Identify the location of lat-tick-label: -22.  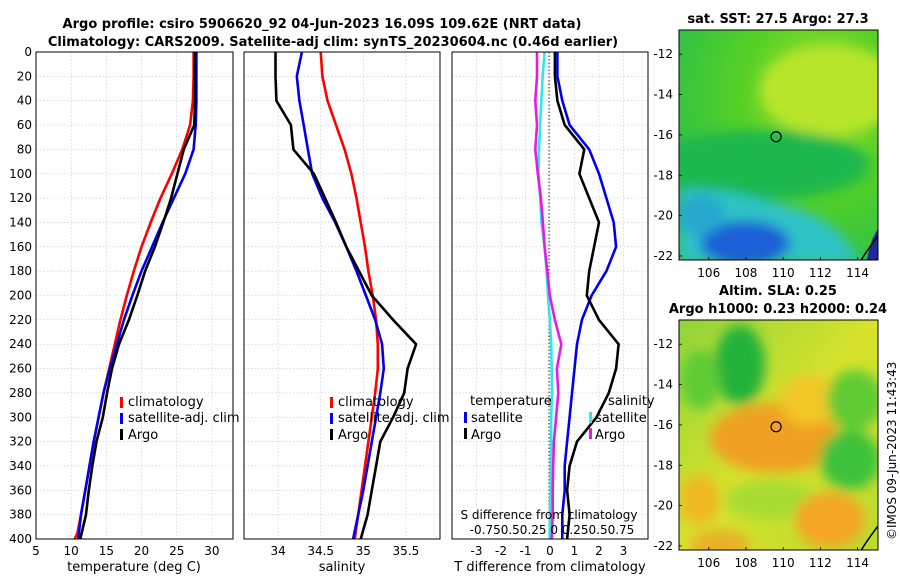
(663, 546).